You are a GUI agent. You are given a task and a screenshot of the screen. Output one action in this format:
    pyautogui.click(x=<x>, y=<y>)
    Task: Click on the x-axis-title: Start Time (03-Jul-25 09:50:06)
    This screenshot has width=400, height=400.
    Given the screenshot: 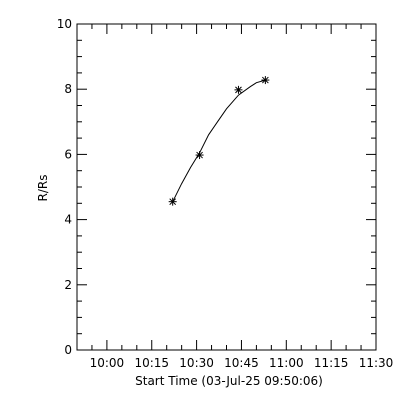 What is the action you would take?
    pyautogui.click(x=229, y=381)
    